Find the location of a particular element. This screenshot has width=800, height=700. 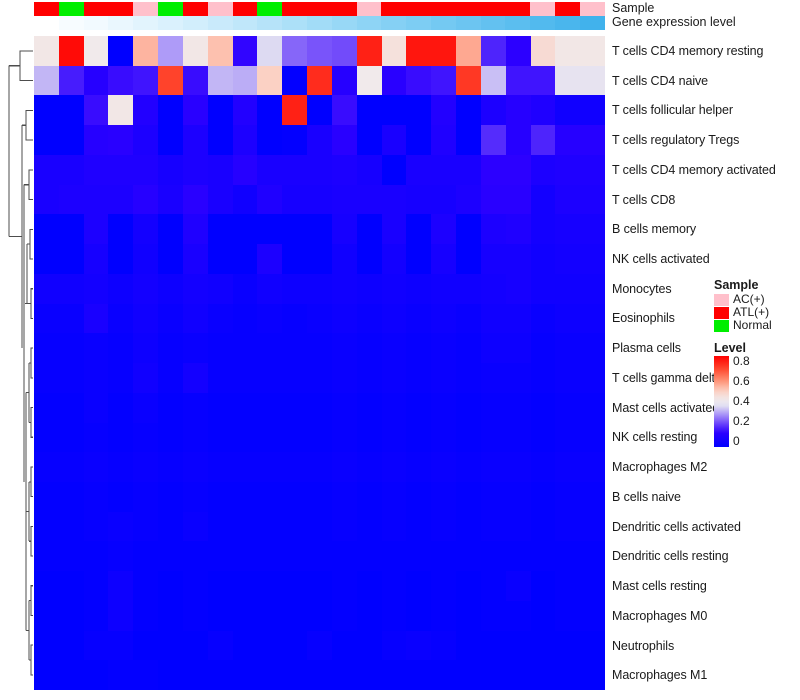

sample-legend-swatch is located at coordinates (721, 299).